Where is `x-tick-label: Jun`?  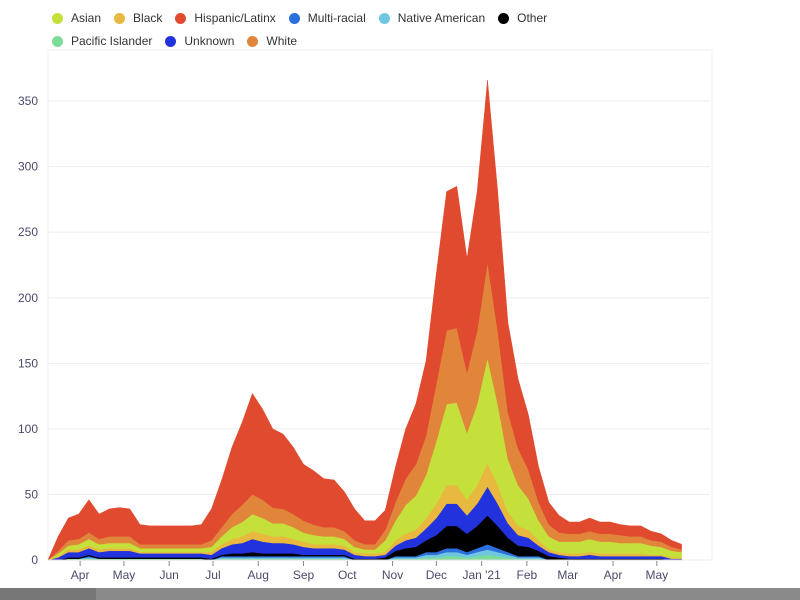 x-tick-label: Jun is located at coordinates (169, 575).